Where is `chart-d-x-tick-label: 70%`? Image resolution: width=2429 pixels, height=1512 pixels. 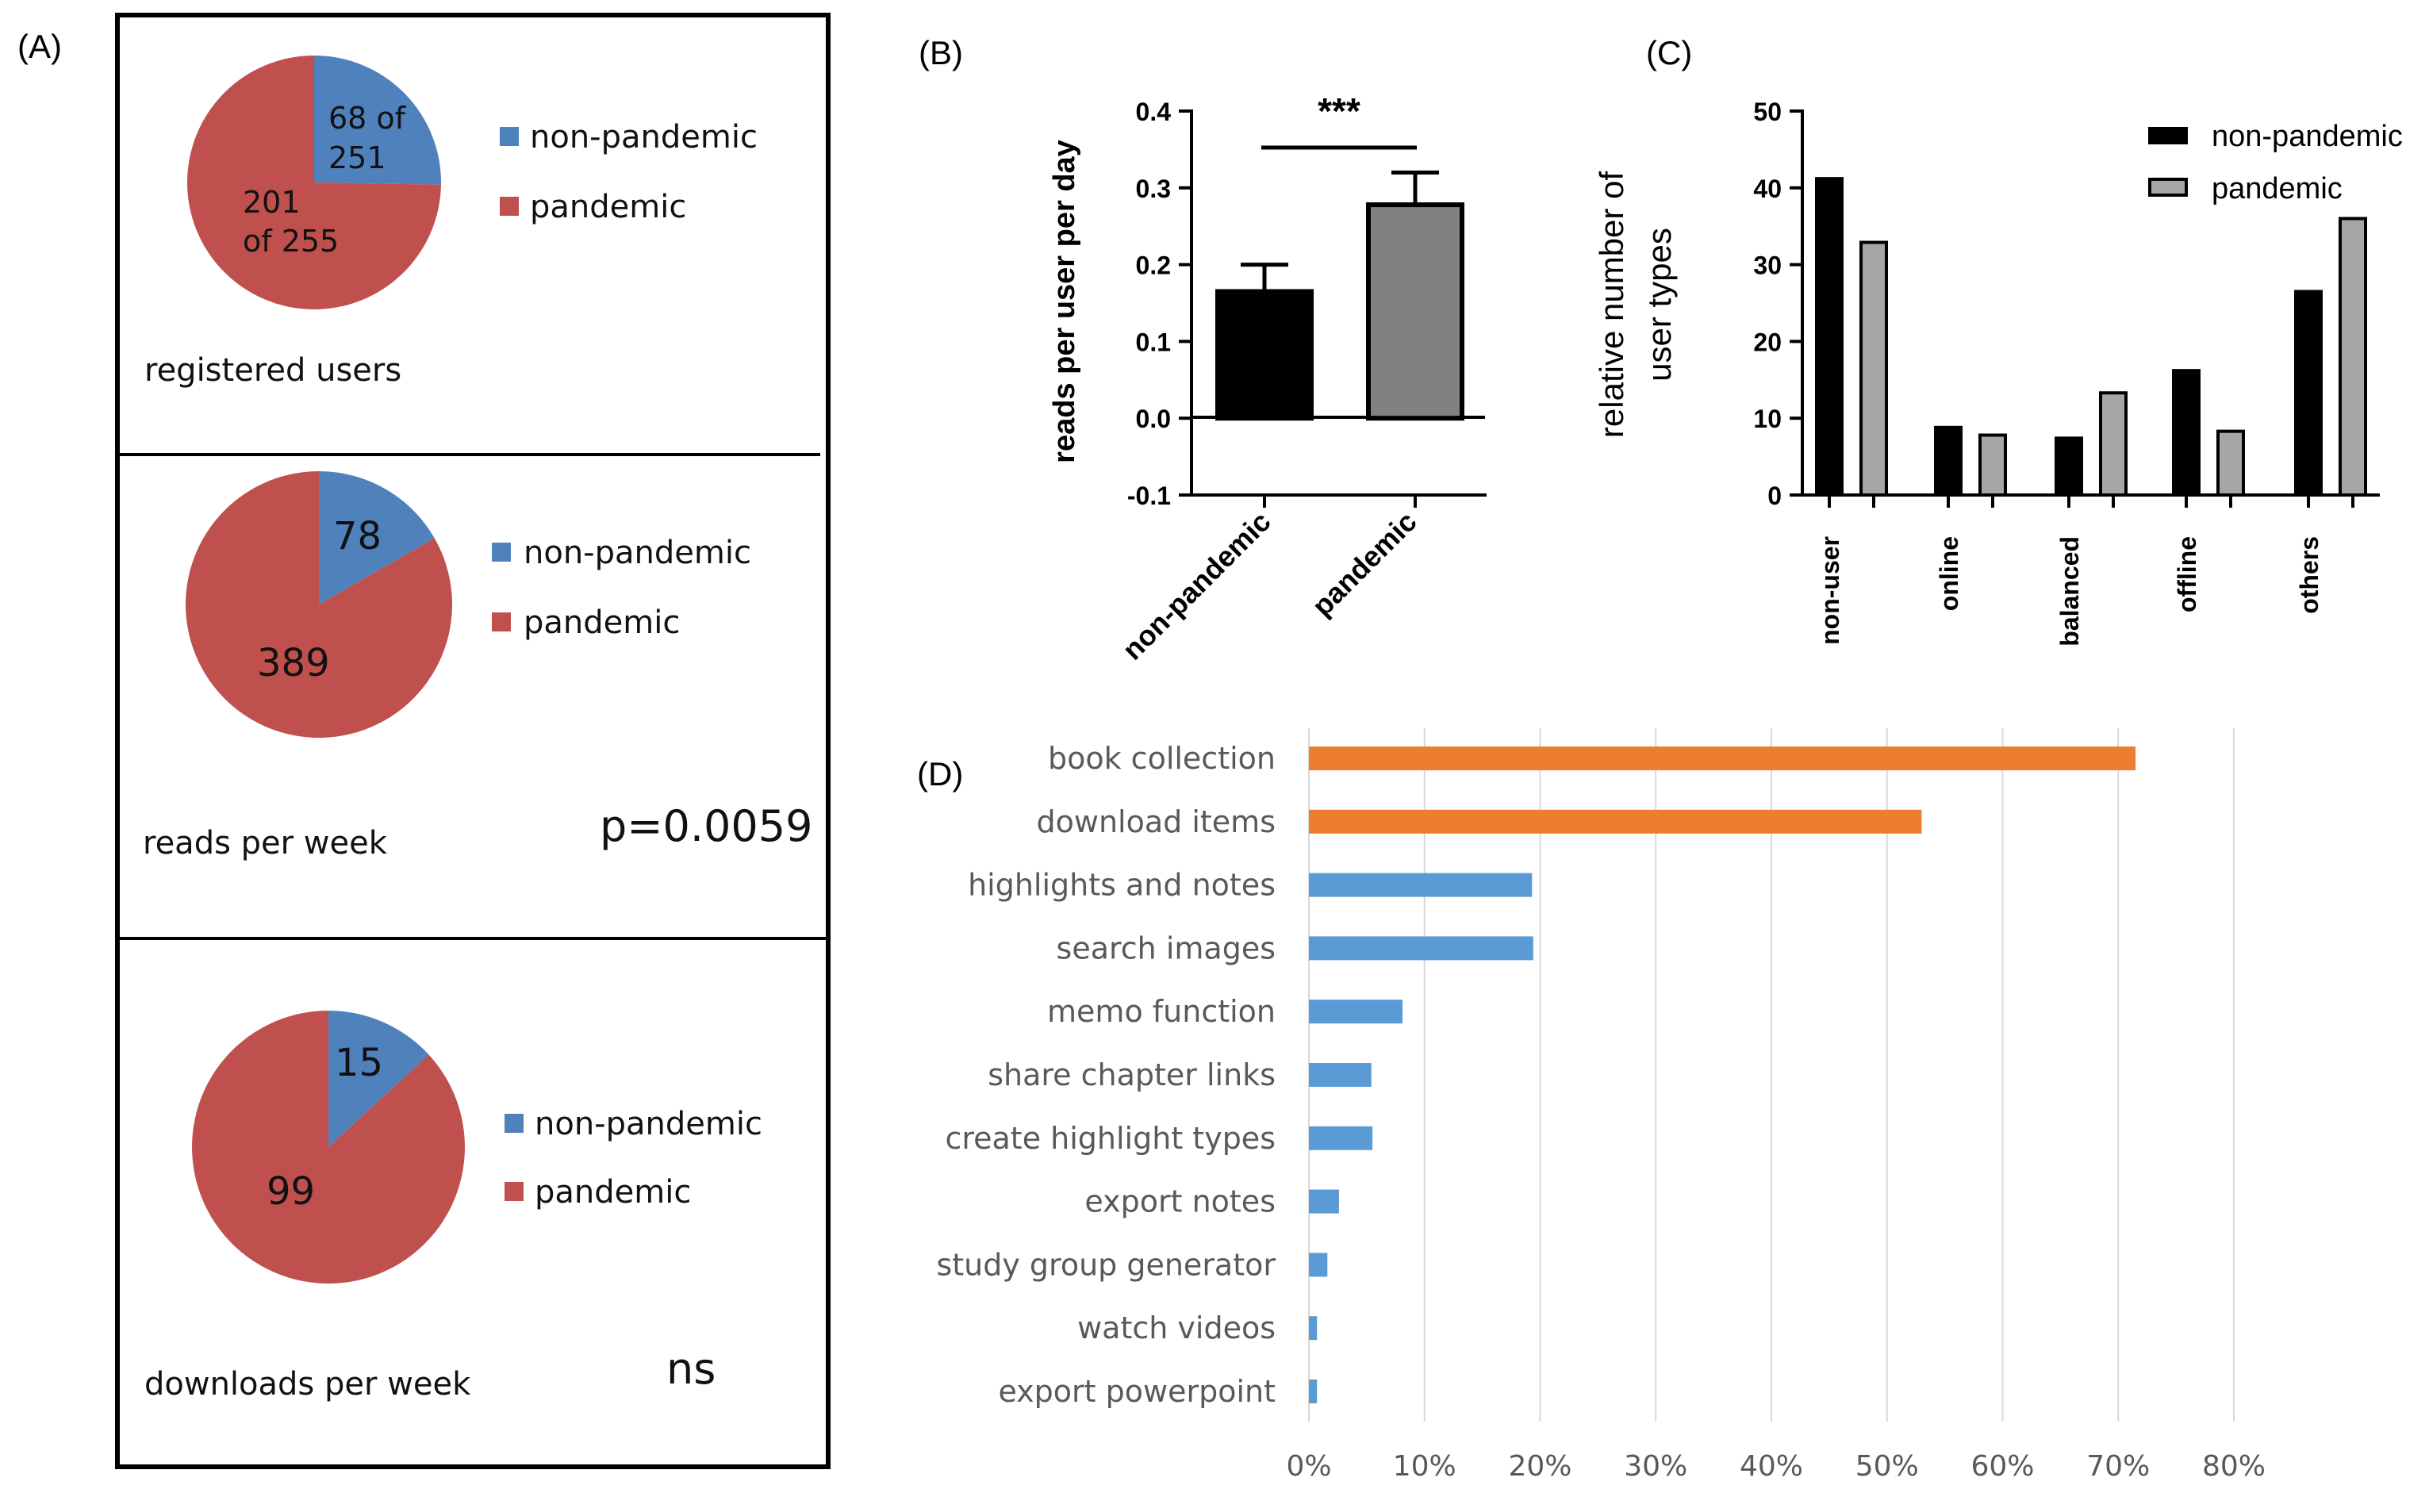 chart-d-x-tick-label: 70% is located at coordinates (2118, 1467).